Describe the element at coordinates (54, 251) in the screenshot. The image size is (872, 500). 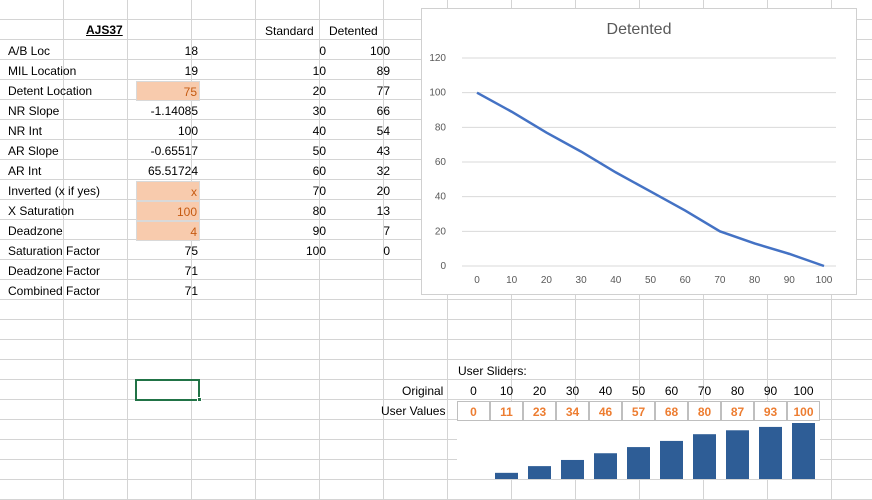
I see `param-label: Saturation Factor` at that location.